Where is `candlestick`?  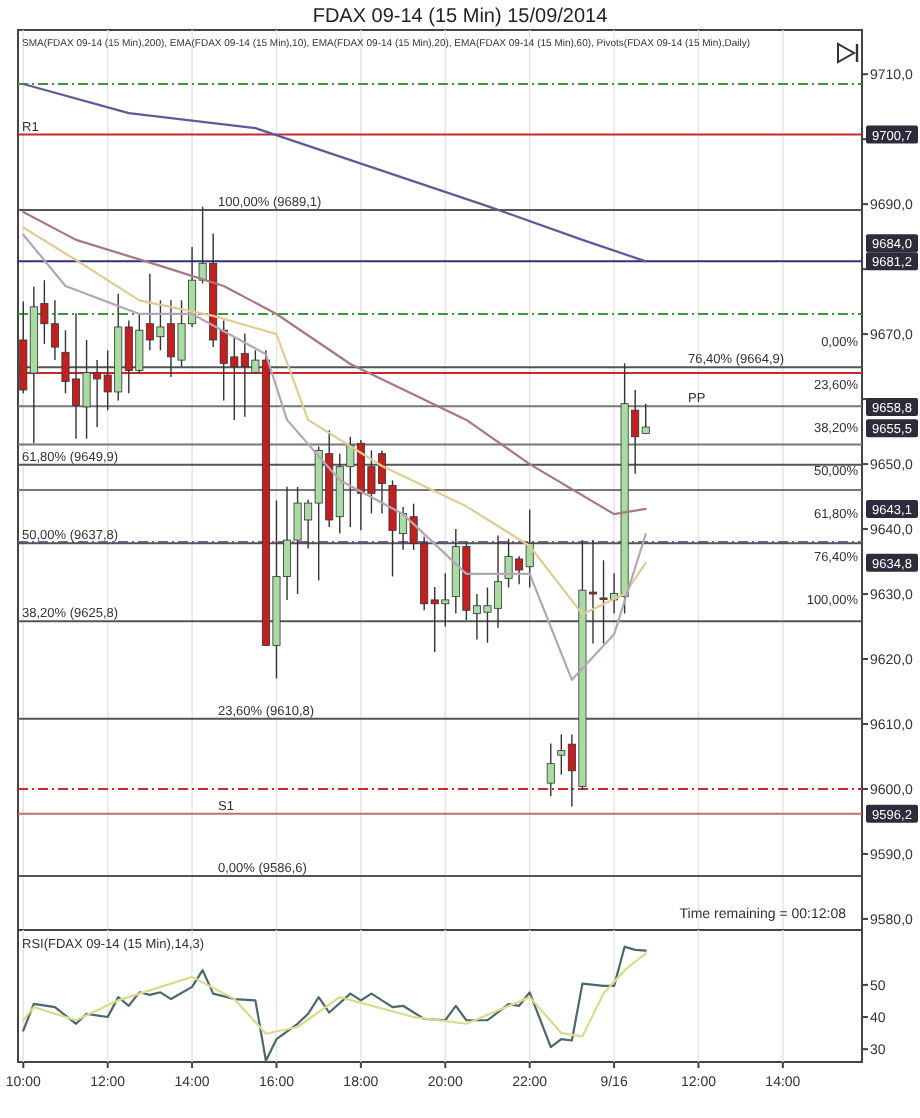
candlestick is located at coordinates (550, 769).